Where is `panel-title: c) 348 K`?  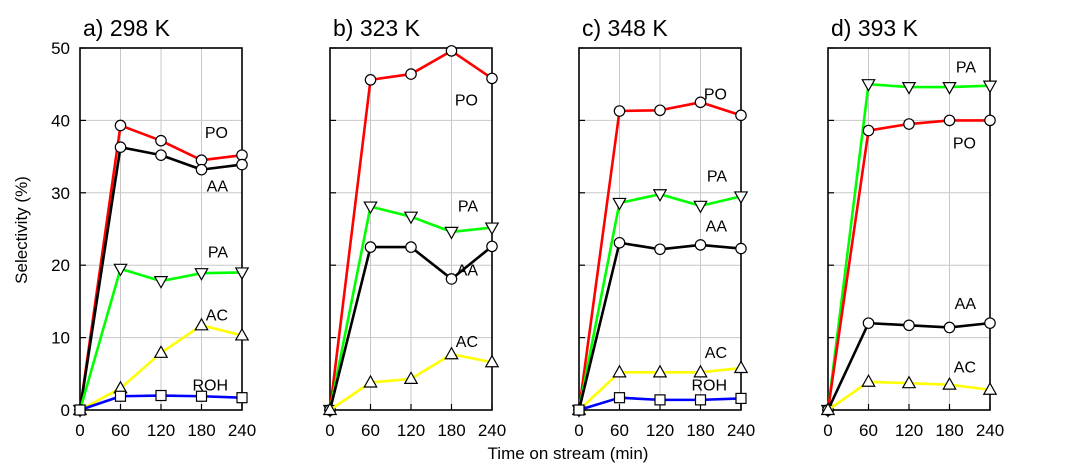 panel-title: c) 348 K is located at coordinates (625, 28).